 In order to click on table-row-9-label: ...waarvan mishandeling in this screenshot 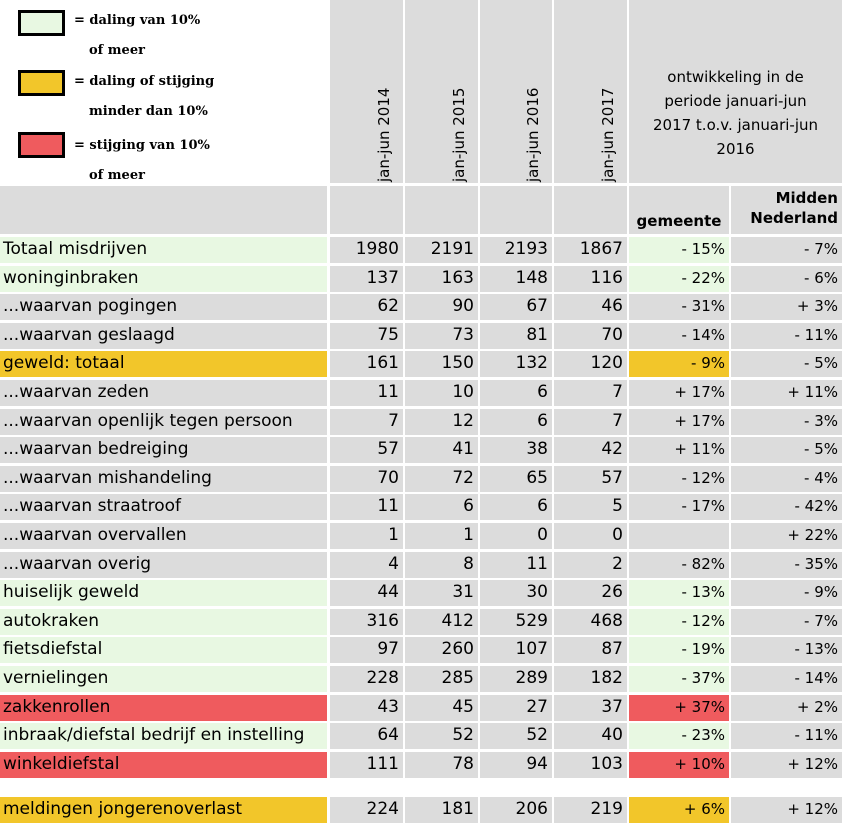, I will do `click(163, 479)`.